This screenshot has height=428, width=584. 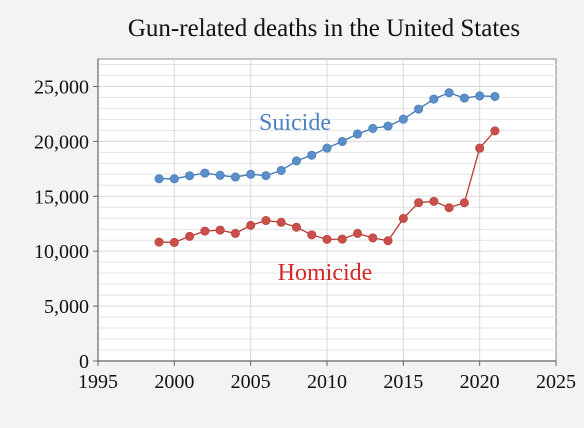 What do you see at coordinates (295, 123) in the screenshot?
I see `series-label-suicide: Suicide` at bounding box center [295, 123].